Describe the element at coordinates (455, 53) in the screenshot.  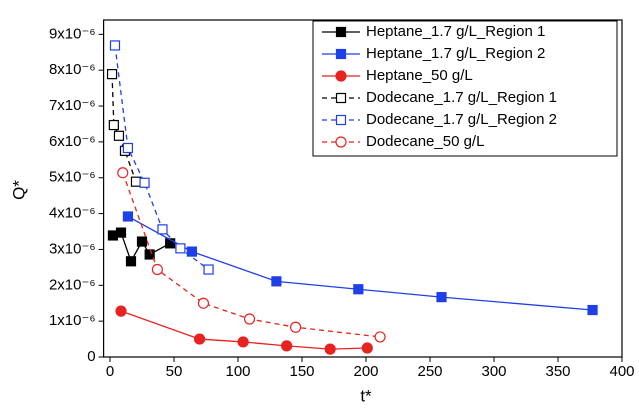
I see `legend-label: Heptane_1.7 g/L_Region 2` at that location.